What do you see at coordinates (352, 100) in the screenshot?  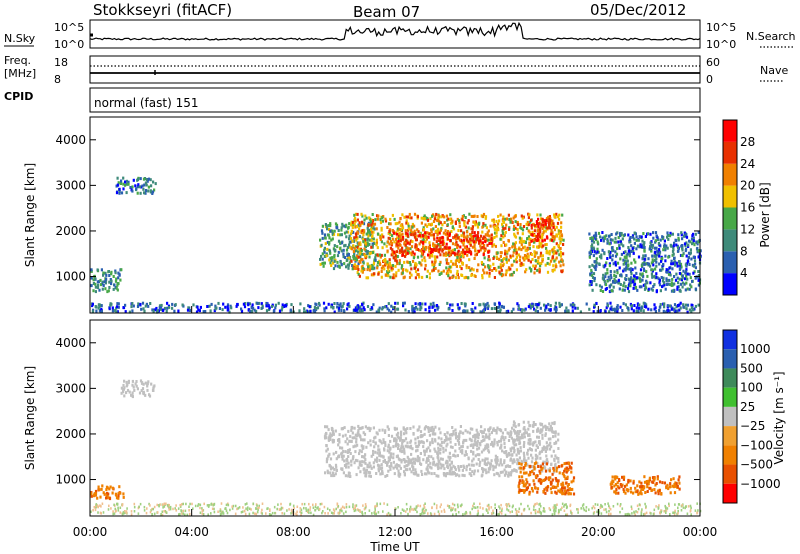 I see `cpid-panel: CPID normal (fast) 151` at bounding box center [352, 100].